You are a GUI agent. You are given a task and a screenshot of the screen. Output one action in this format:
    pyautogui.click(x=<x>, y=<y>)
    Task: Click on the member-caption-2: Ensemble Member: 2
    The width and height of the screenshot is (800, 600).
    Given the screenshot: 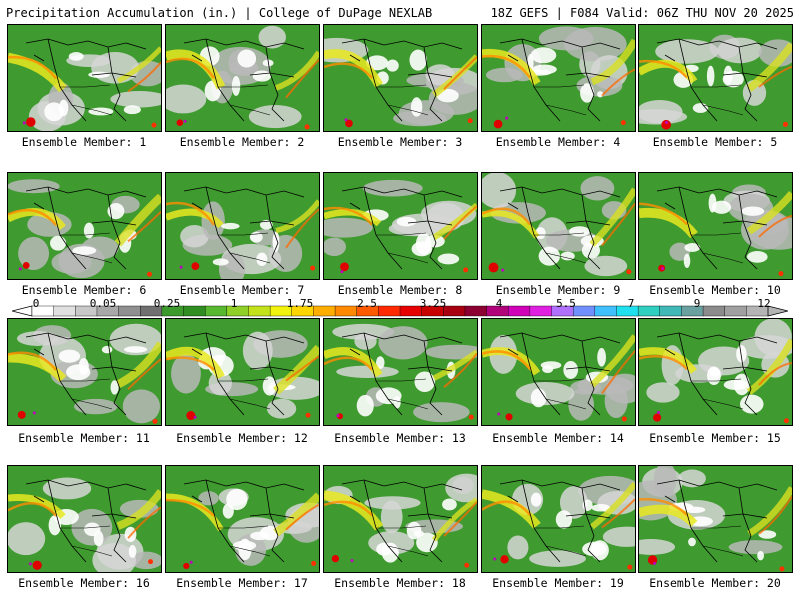 What is the action you would take?
    pyautogui.click(x=242, y=142)
    